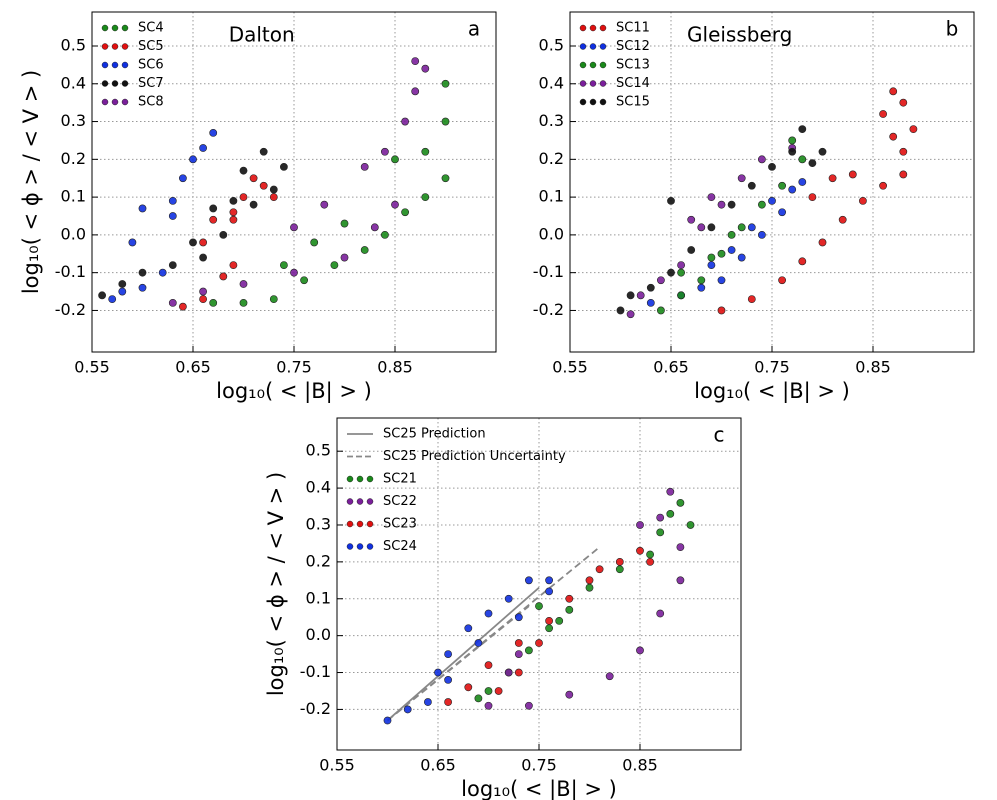  Describe the element at coordinates (318, 560) in the screenshot. I see `y-tick-label: 0.2` at that location.